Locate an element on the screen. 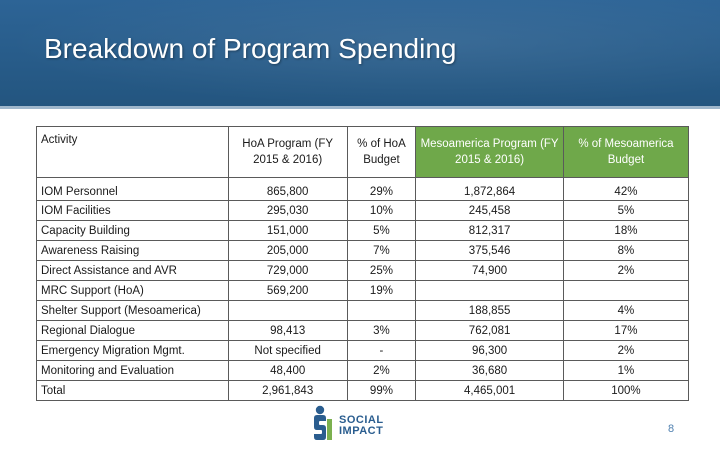  cell-meso-pct: 17% is located at coordinates (626, 330).